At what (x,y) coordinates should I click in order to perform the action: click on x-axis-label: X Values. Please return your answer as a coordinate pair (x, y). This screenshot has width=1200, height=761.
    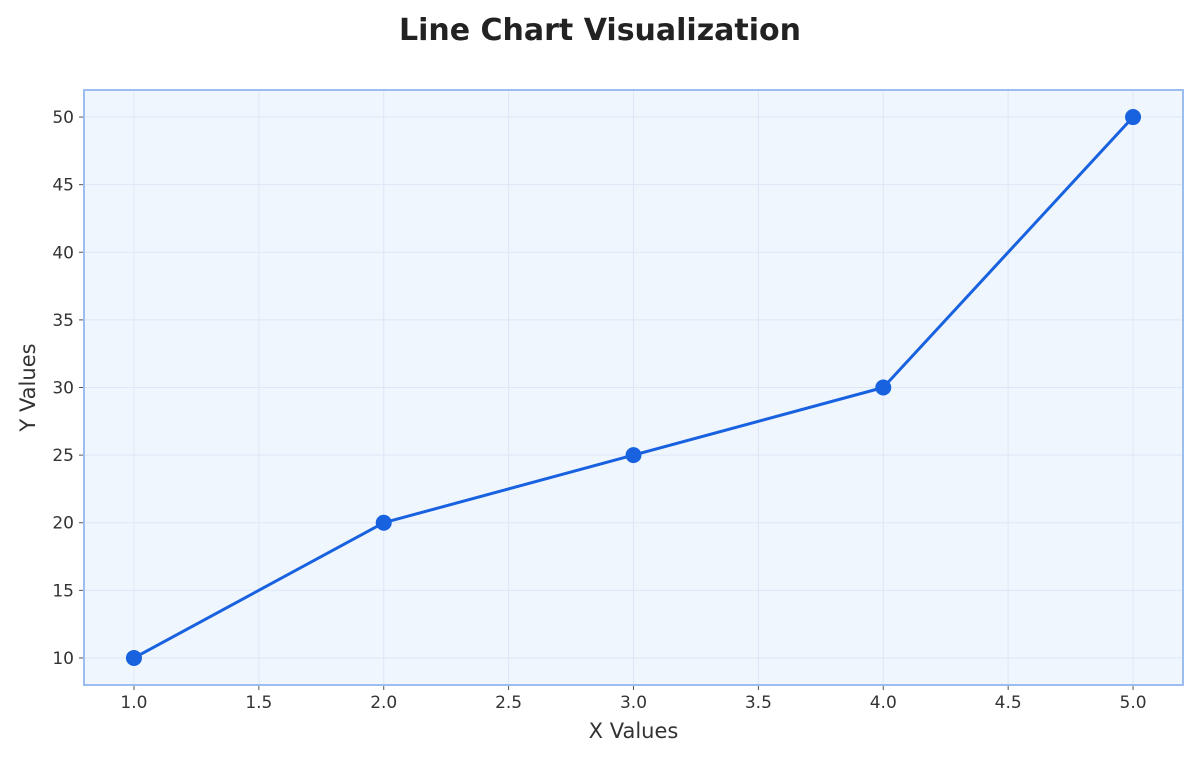
    Looking at the image, I should click on (634, 731).